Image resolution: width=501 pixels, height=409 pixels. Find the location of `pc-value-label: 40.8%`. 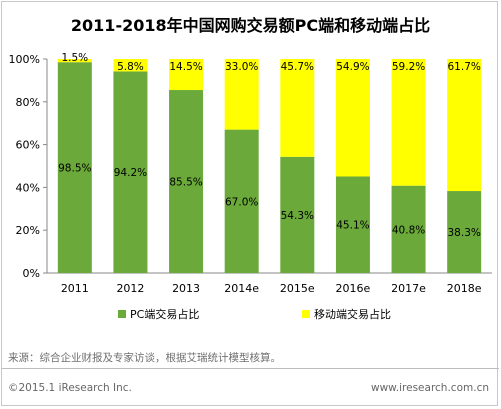

pc-value-label: 40.8% is located at coordinates (408, 230).